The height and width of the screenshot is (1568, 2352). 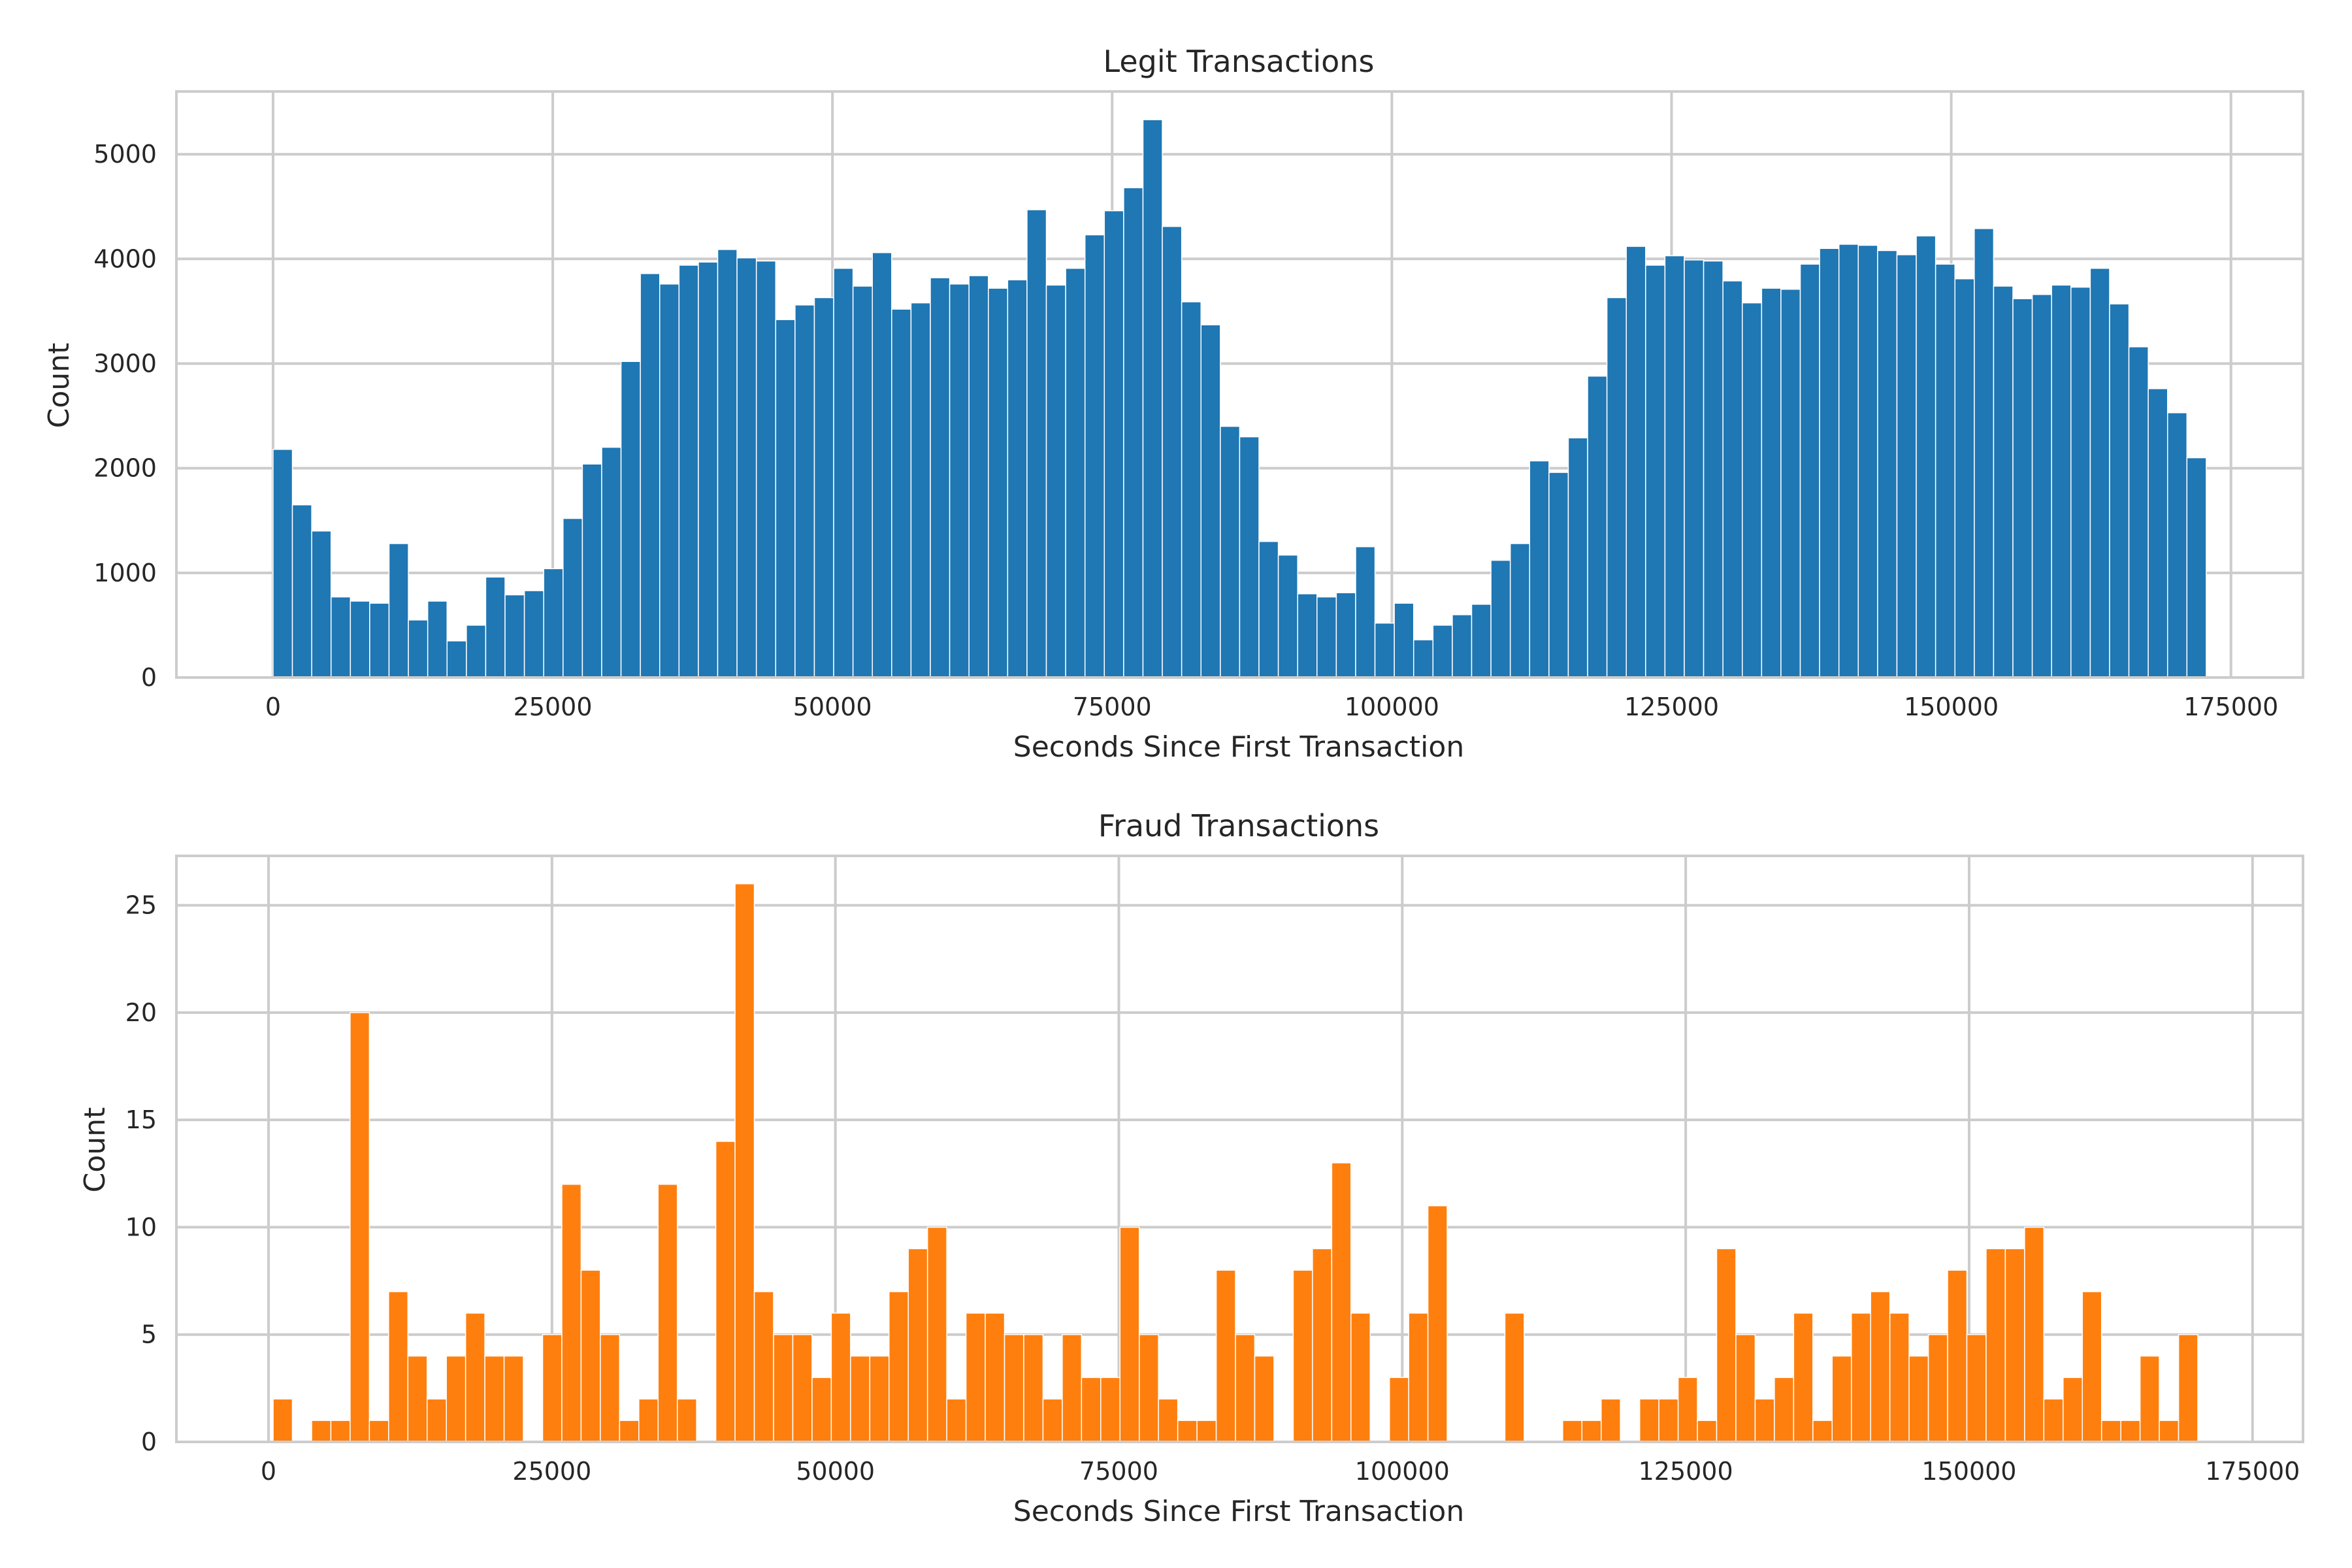 What do you see at coordinates (1686, 1471) in the screenshot?
I see `x-tick-label: 125000` at bounding box center [1686, 1471].